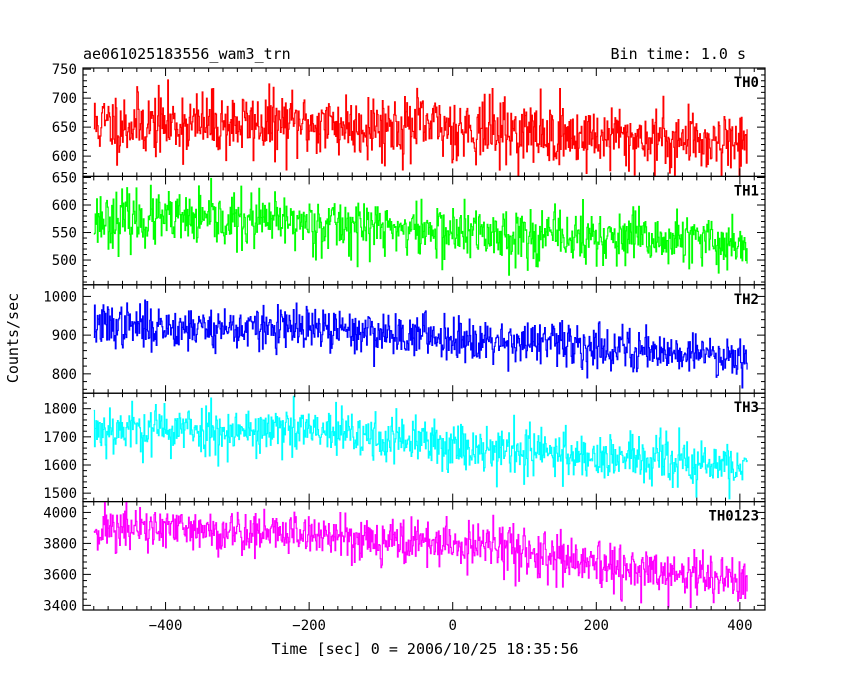 The image size is (850, 680). What do you see at coordinates (64, 261) in the screenshot?
I see `y-tick-label: 500` at bounding box center [64, 261].